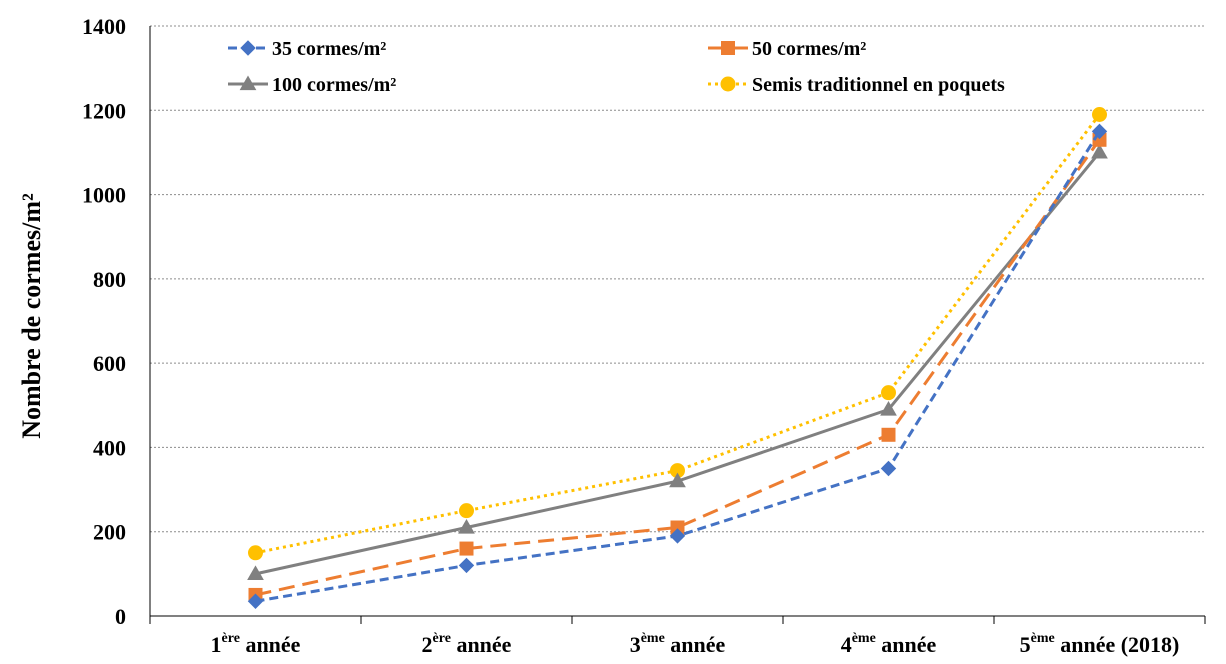  I want to click on legend-item: Semis traditionnel en poquets, so click(856, 85).